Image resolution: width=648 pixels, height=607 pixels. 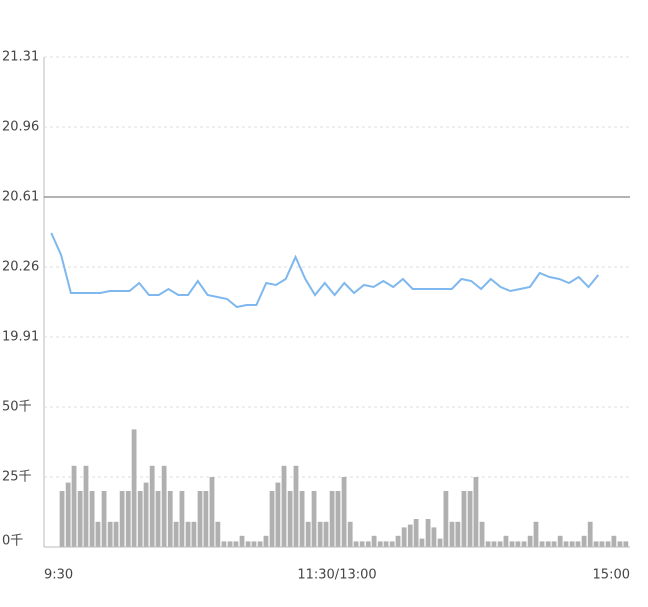 I want to click on y-tick-label: 19.91, so click(x=20, y=337).